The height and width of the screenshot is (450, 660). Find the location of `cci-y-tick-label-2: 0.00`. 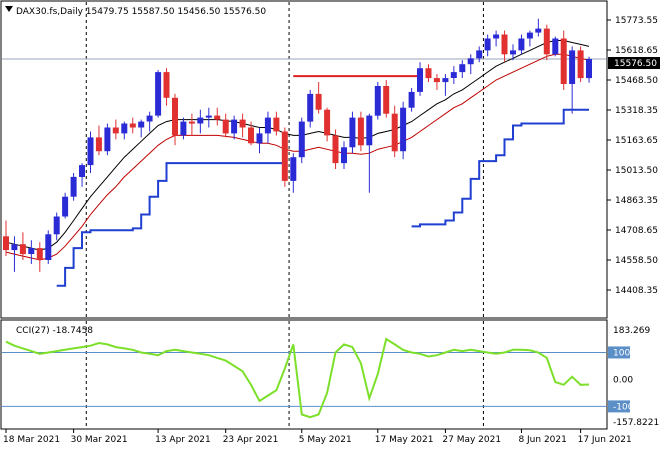

cci-y-tick-label-2: 0.00 is located at coordinates (623, 380).